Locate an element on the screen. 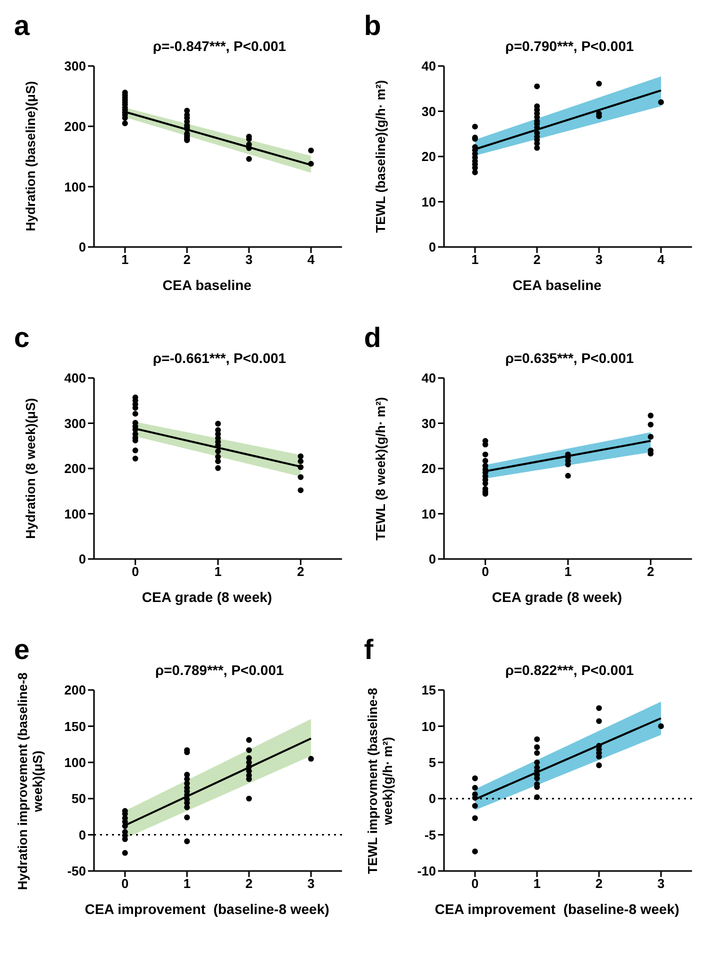 The height and width of the screenshot is (953, 709). text: e is located at coordinates (22, 650).